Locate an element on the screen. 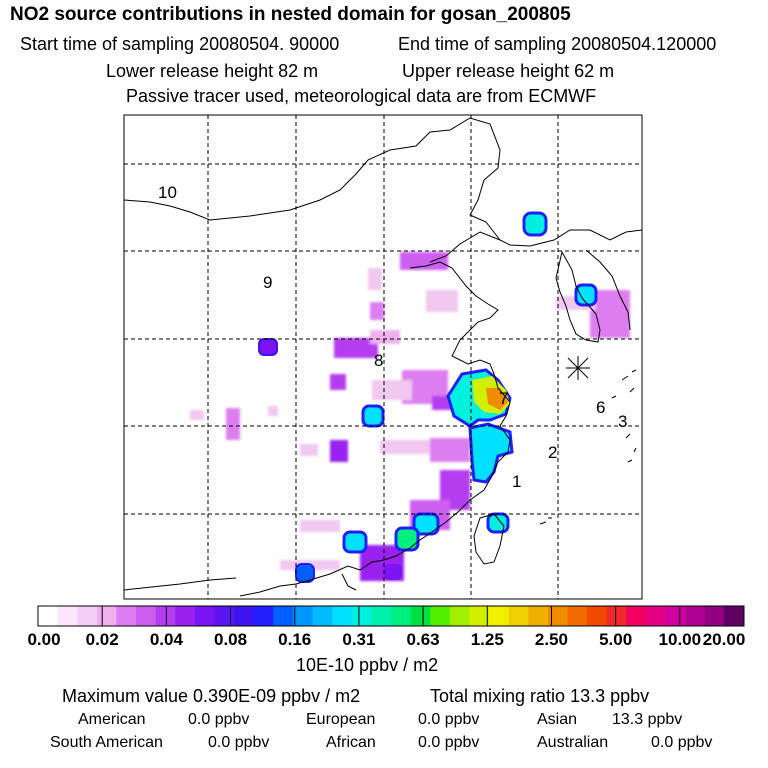 The image size is (768, 768). color-scale-bar is located at coordinates (391, 616).